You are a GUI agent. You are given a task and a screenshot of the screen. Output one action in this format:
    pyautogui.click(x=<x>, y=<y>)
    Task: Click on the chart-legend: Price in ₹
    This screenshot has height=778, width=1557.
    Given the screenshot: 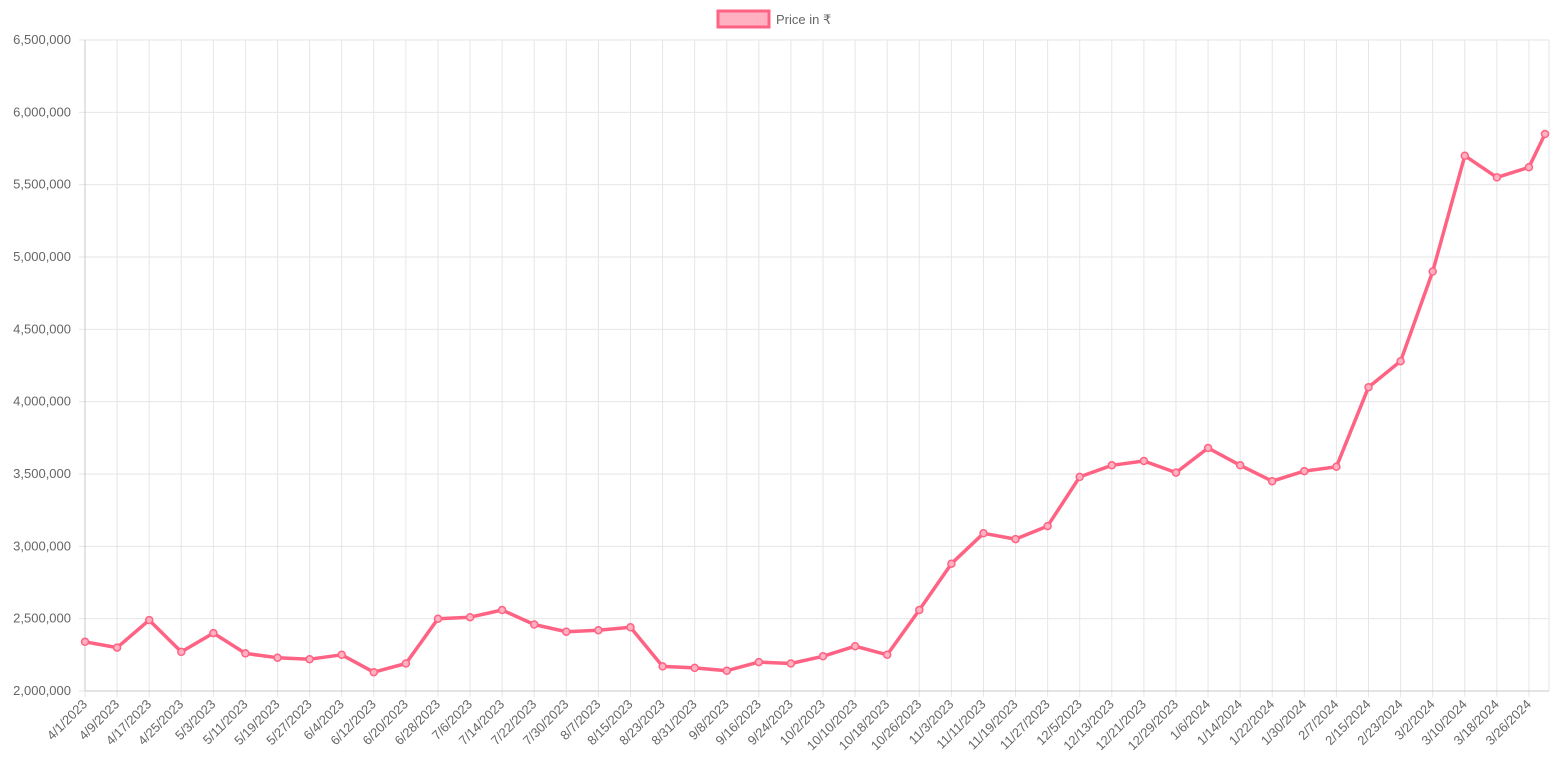 What is the action you would take?
    pyautogui.click(x=773, y=19)
    